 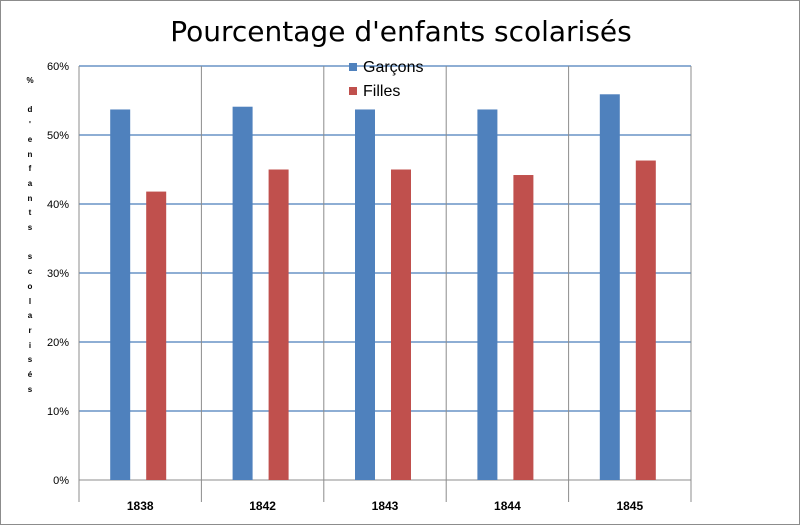 I want to click on x-tick-label: 1838, so click(x=140, y=506).